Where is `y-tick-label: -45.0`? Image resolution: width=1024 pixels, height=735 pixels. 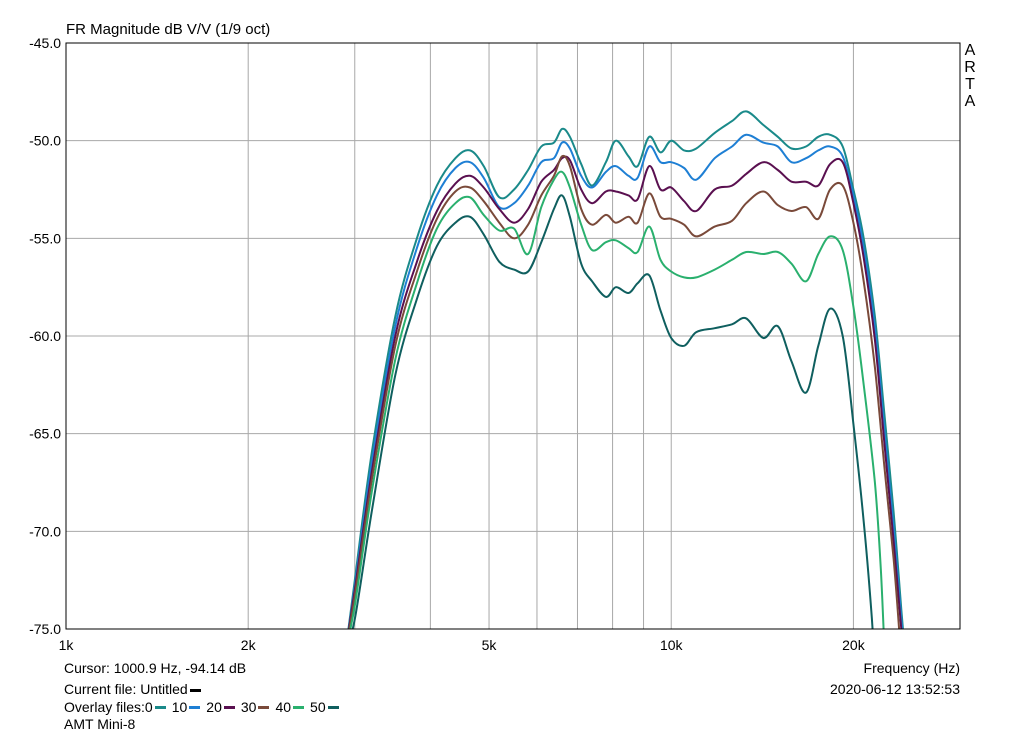 y-tick-label: -45.0 is located at coordinates (45, 43).